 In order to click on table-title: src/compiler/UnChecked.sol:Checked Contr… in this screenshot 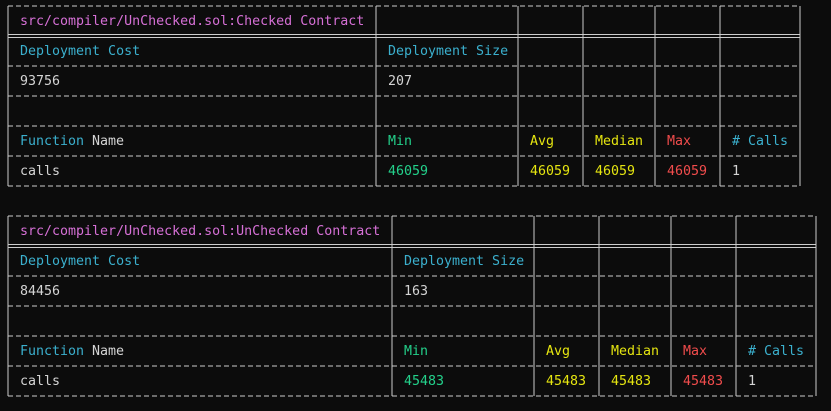, I will do `click(192, 21)`.